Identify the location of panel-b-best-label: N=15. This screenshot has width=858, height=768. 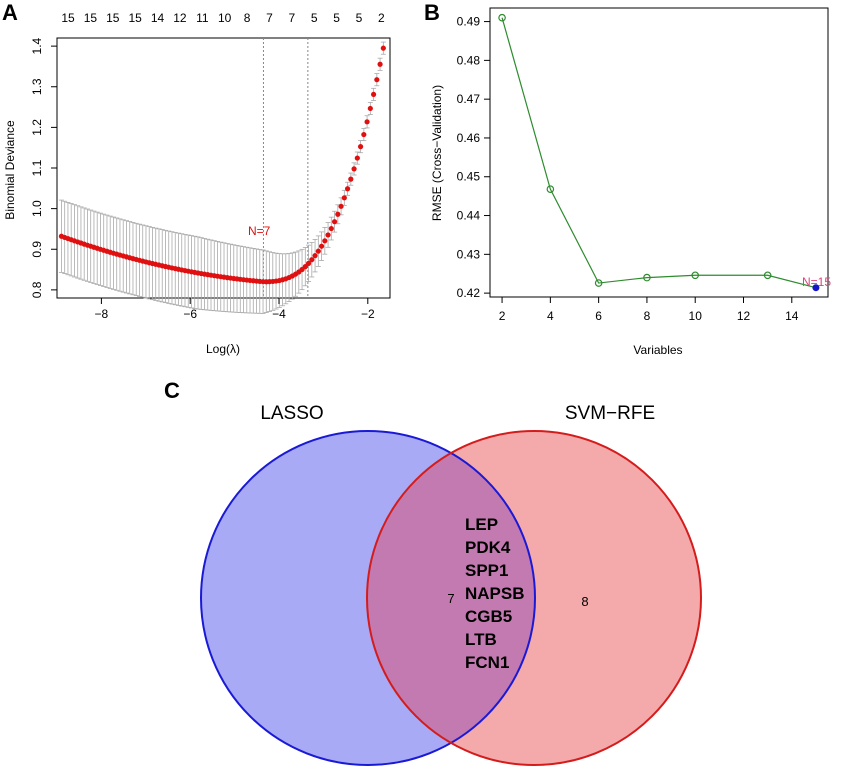
(816, 282).